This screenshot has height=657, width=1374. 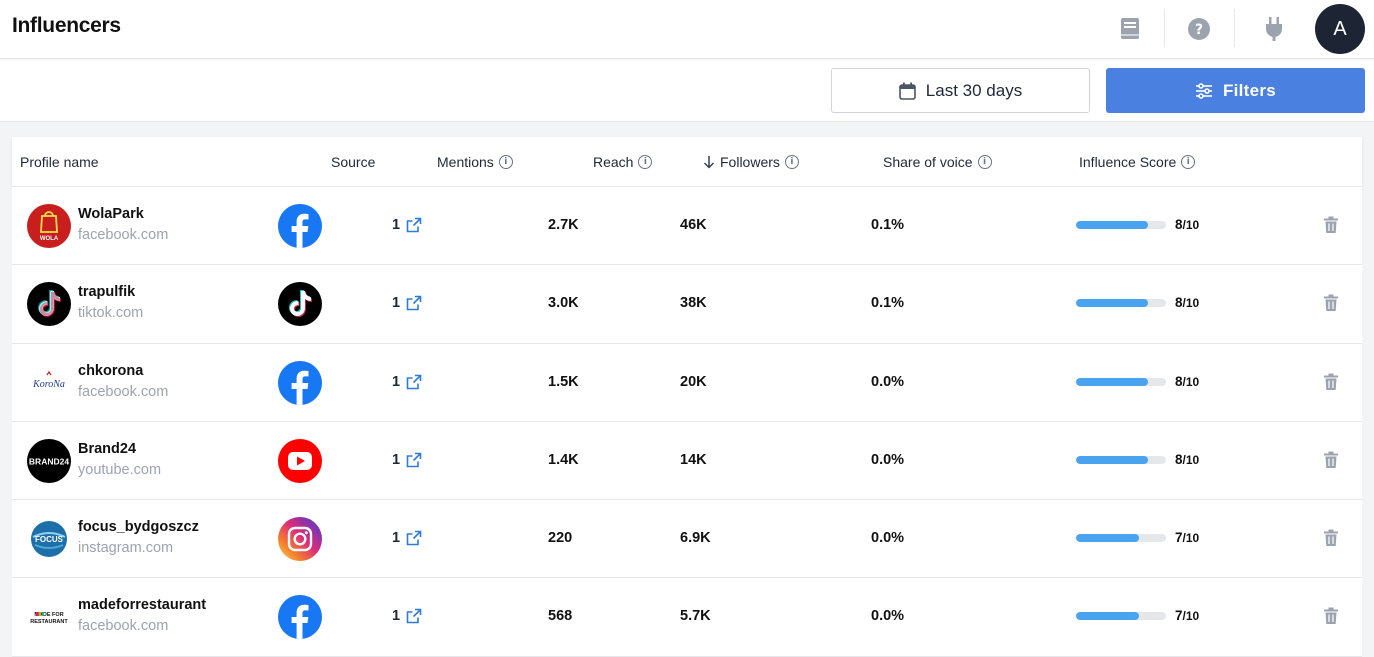 I want to click on followers-value: 5.7K, so click(x=695, y=616).